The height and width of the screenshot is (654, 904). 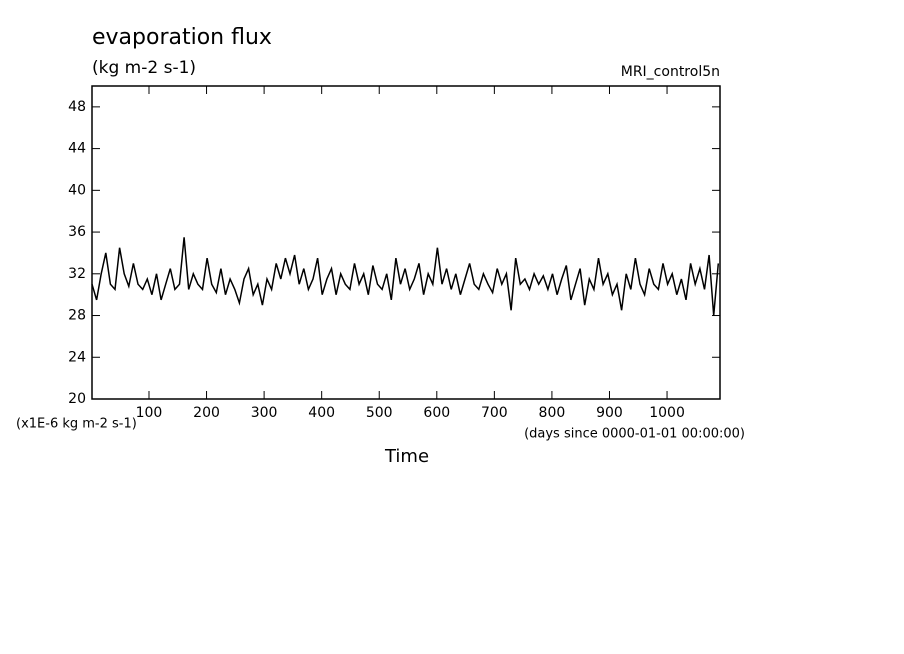 I want to click on x-tick-label: 800, so click(x=552, y=413).